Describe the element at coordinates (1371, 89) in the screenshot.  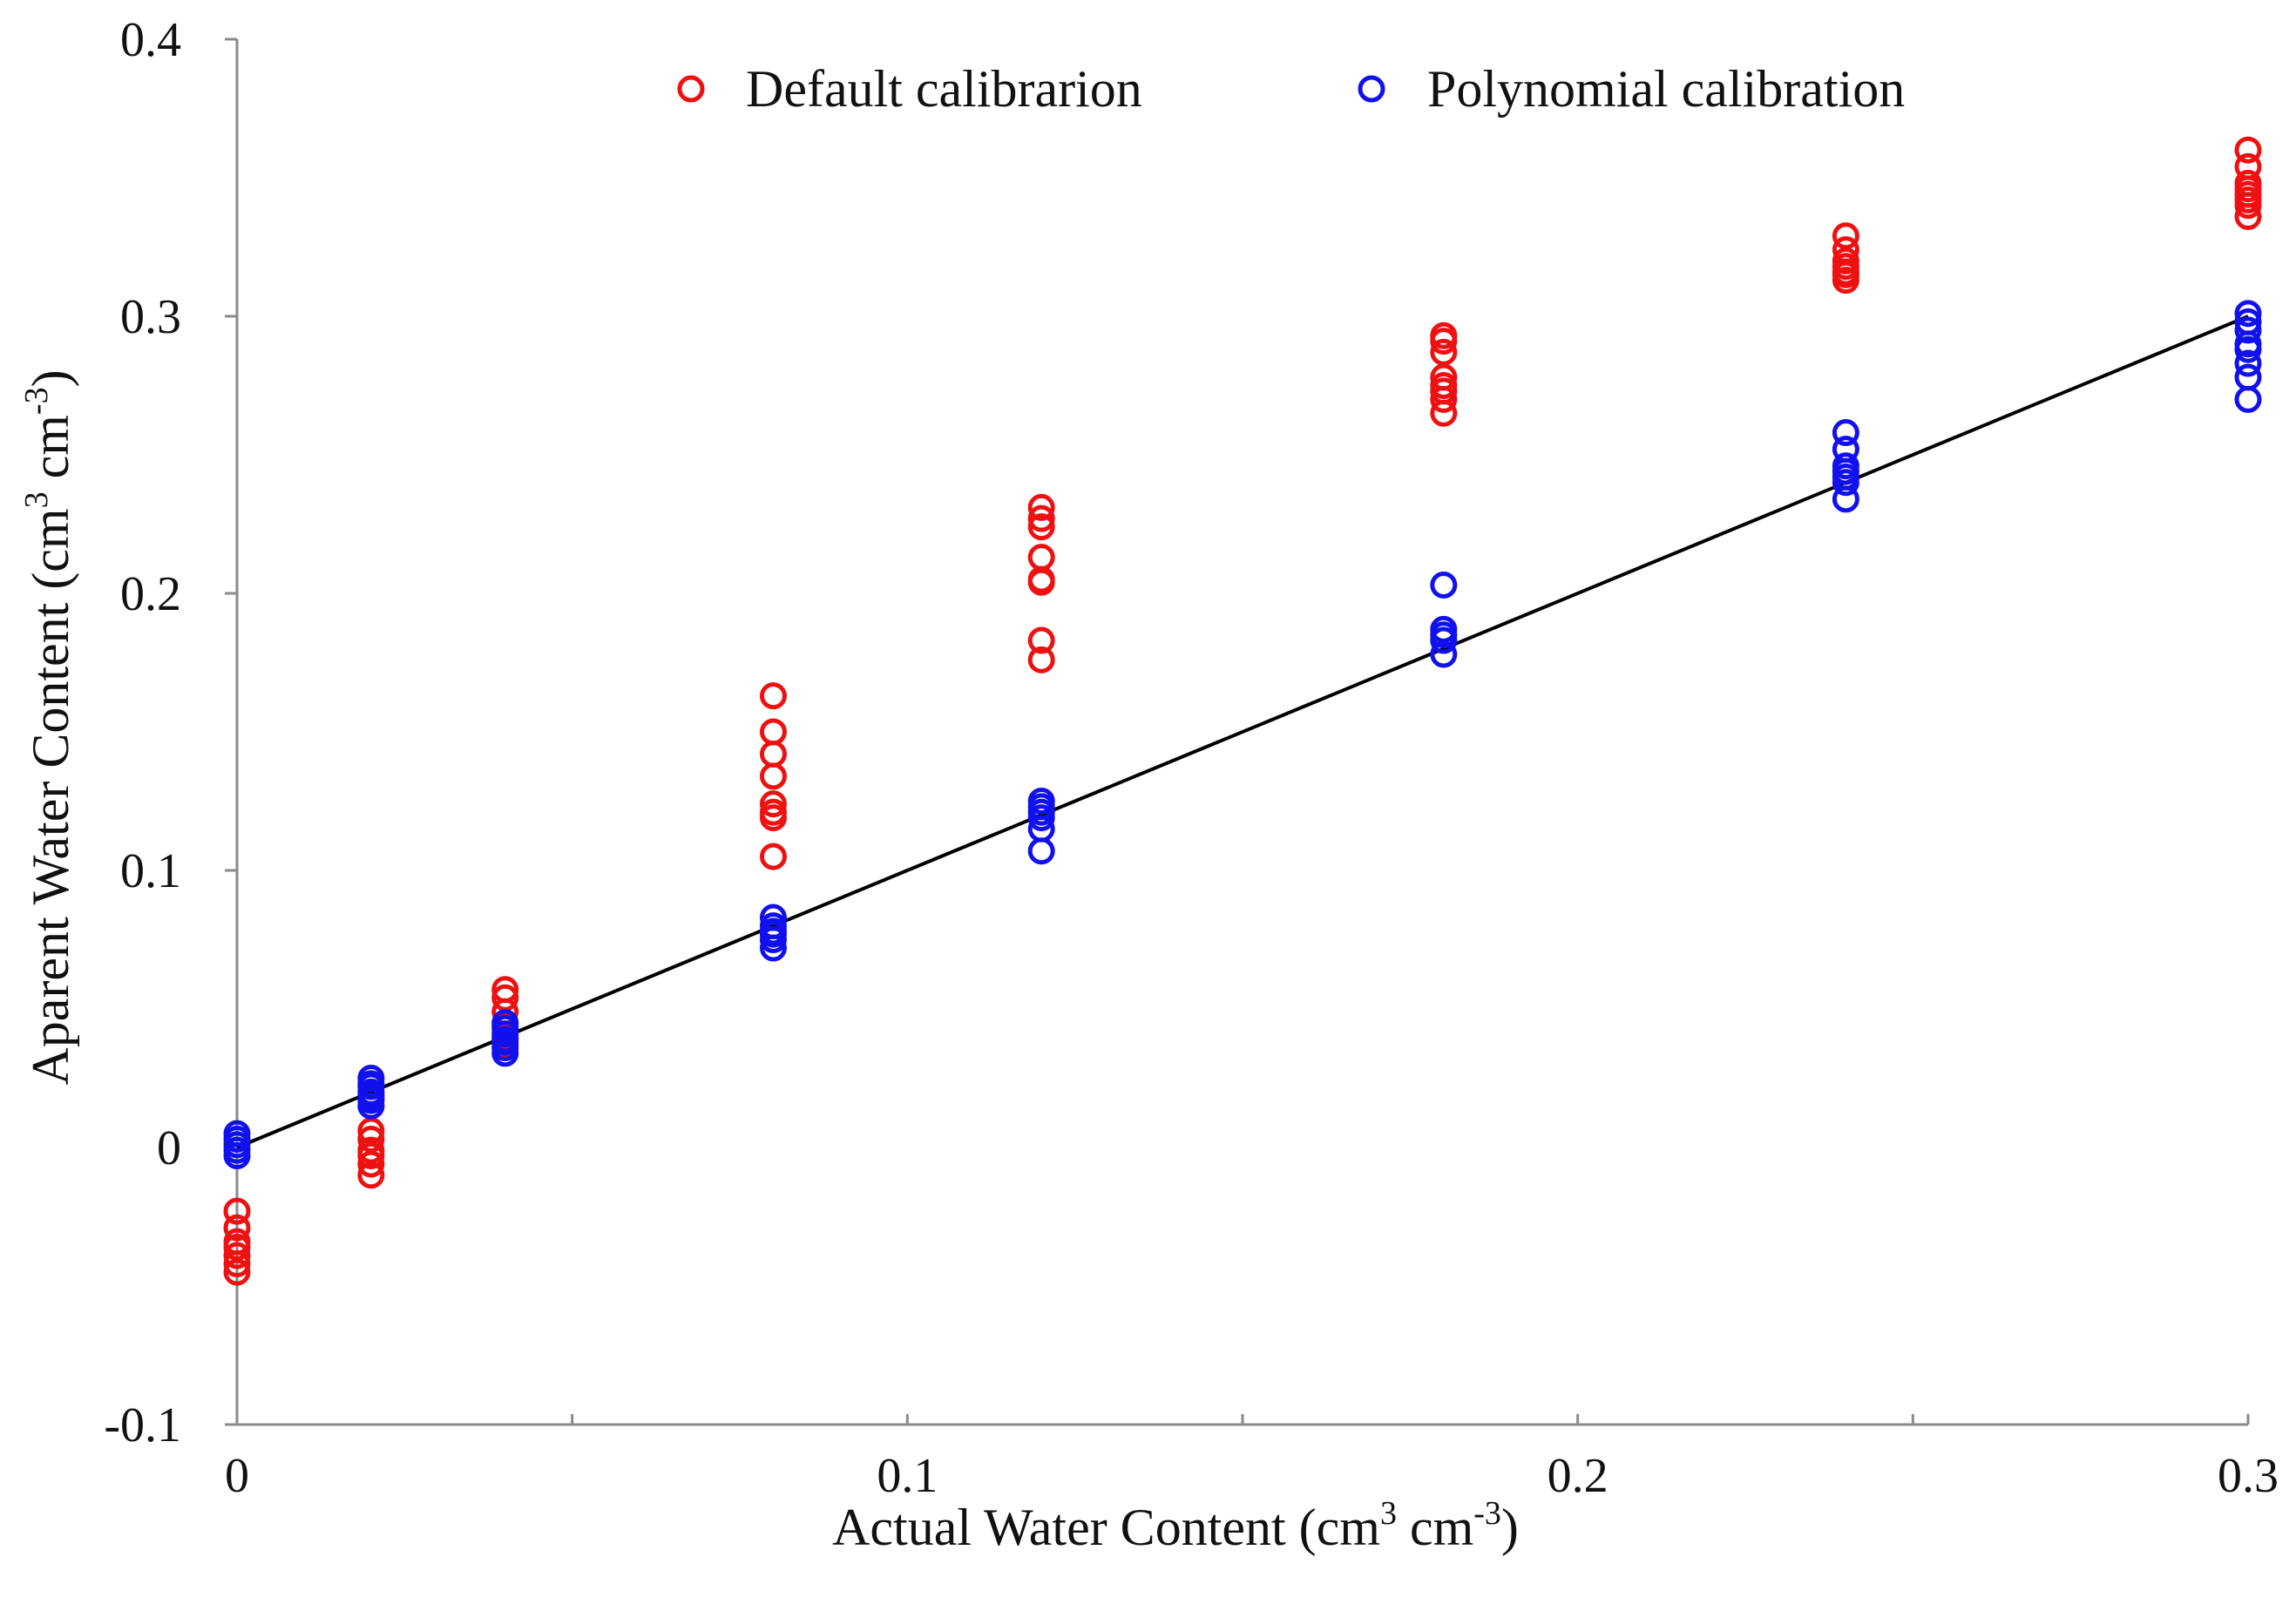
I see `legend-marker-polynomial` at that location.